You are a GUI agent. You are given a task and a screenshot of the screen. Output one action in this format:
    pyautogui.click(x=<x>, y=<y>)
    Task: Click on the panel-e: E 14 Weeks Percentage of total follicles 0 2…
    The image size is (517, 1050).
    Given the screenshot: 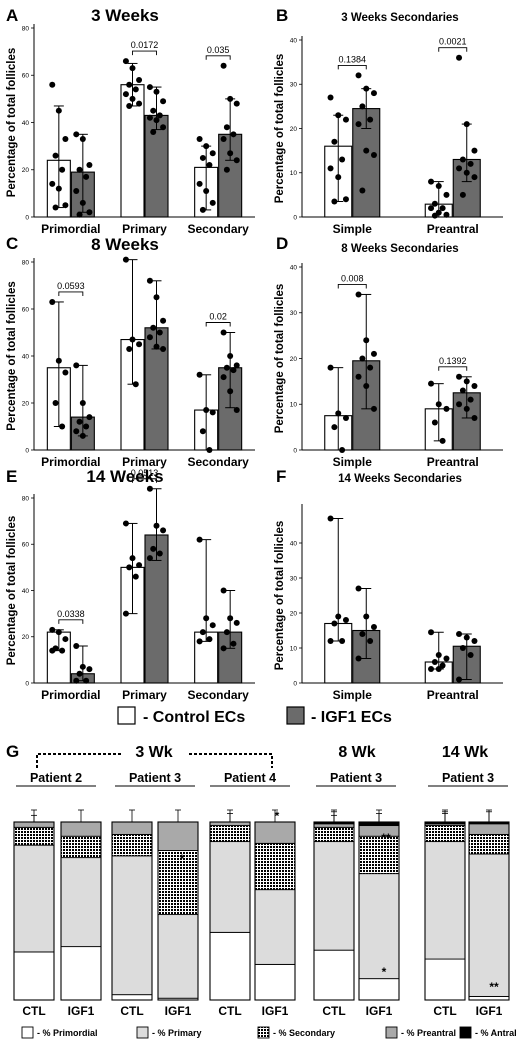 What is the action you would take?
    pyautogui.click(x=130, y=584)
    